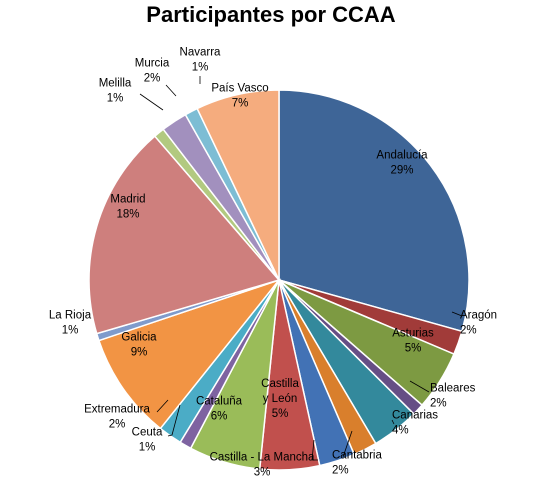 The width and height of the screenshot is (542, 488). I want to click on leader-line-ceuta, so click(174, 420).